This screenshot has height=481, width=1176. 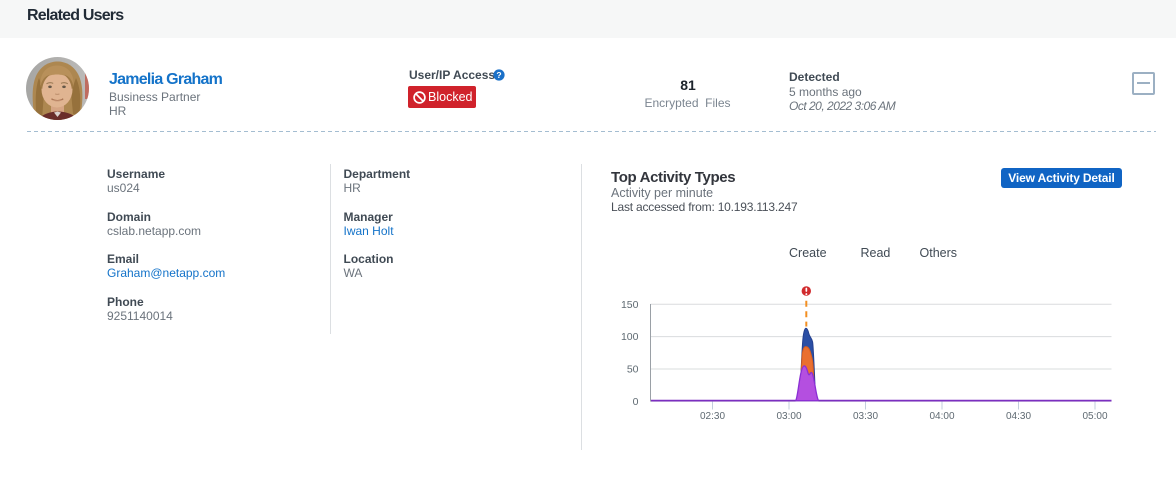 What do you see at coordinates (633, 370) in the screenshot?
I see `svg-text: 50` at bounding box center [633, 370].